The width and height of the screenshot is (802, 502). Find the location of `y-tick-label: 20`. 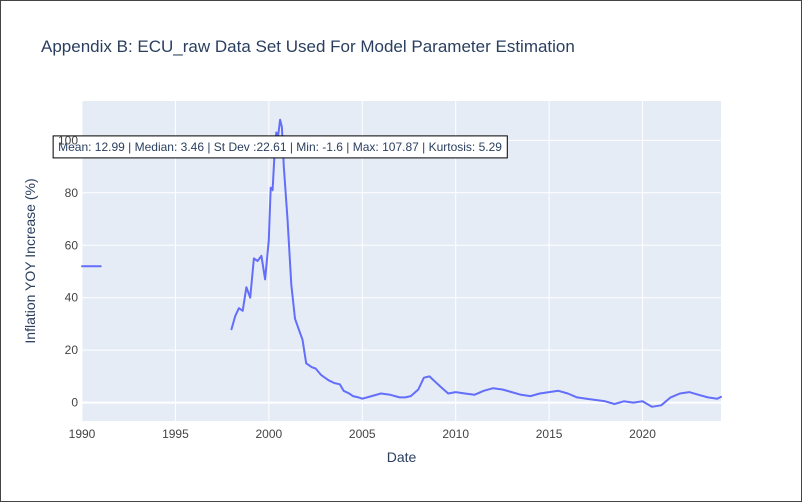

y-tick-label: 20 is located at coordinates (72, 350).